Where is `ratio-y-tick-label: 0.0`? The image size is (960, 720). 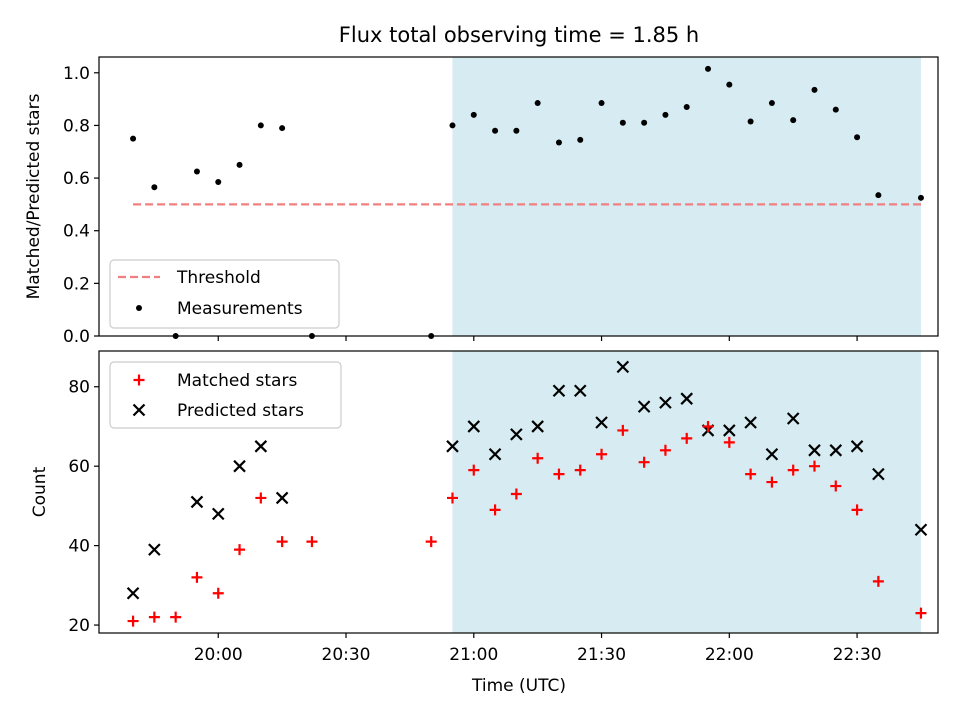
ratio-y-tick-label: 0.0 is located at coordinates (76, 337).